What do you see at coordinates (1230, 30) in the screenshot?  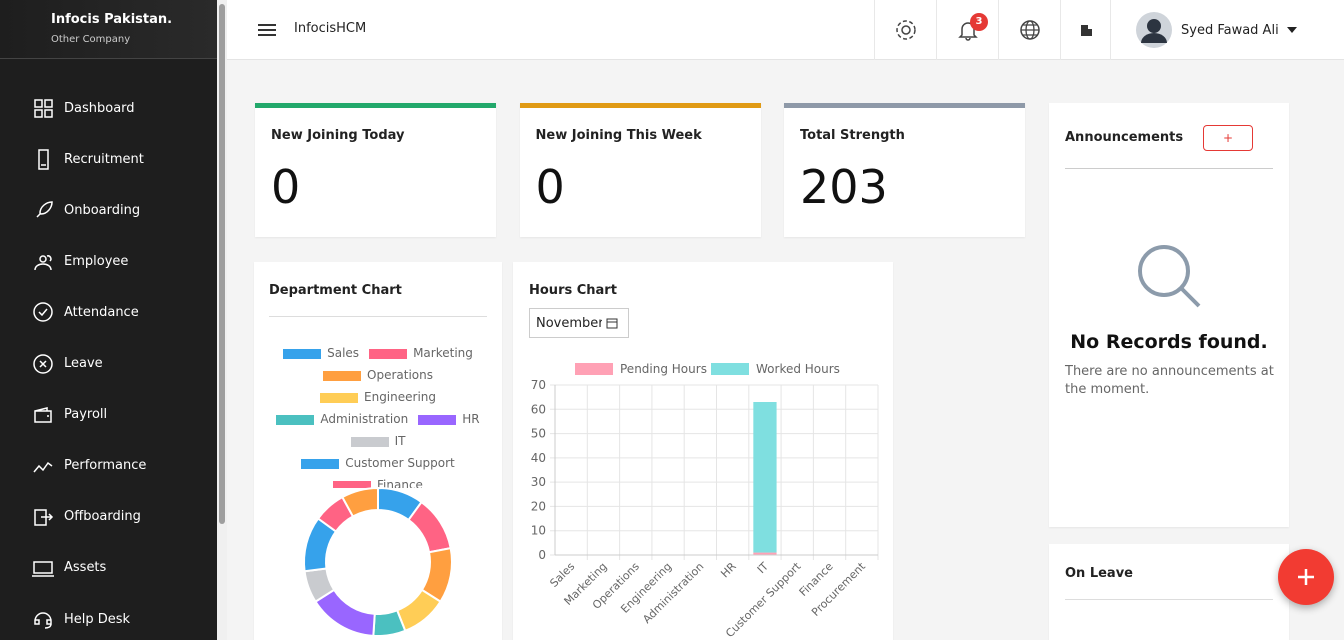 I see `user-name: Syed Fawad Ali` at bounding box center [1230, 30].